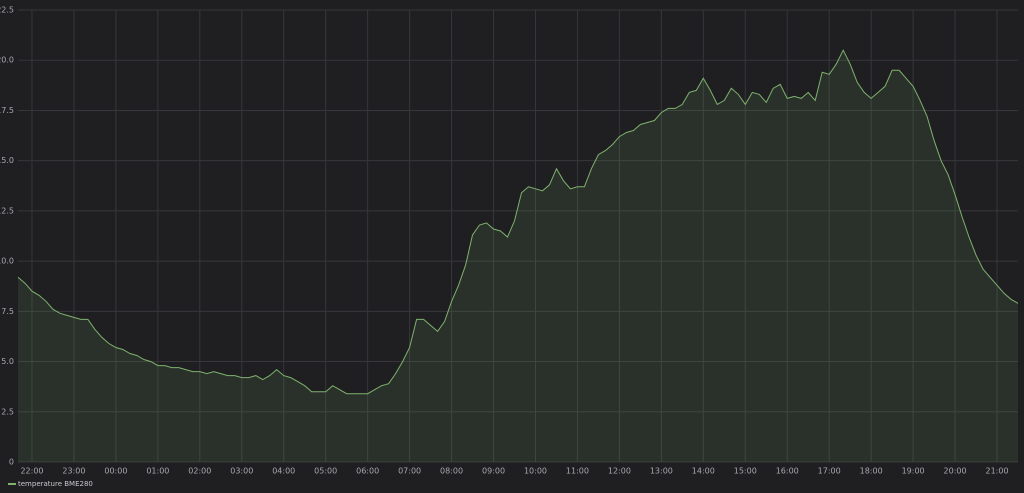 This screenshot has width=1024, height=493. Describe the element at coordinates (241, 471) in the screenshot. I see `x-tick-label: 03:00` at that location.